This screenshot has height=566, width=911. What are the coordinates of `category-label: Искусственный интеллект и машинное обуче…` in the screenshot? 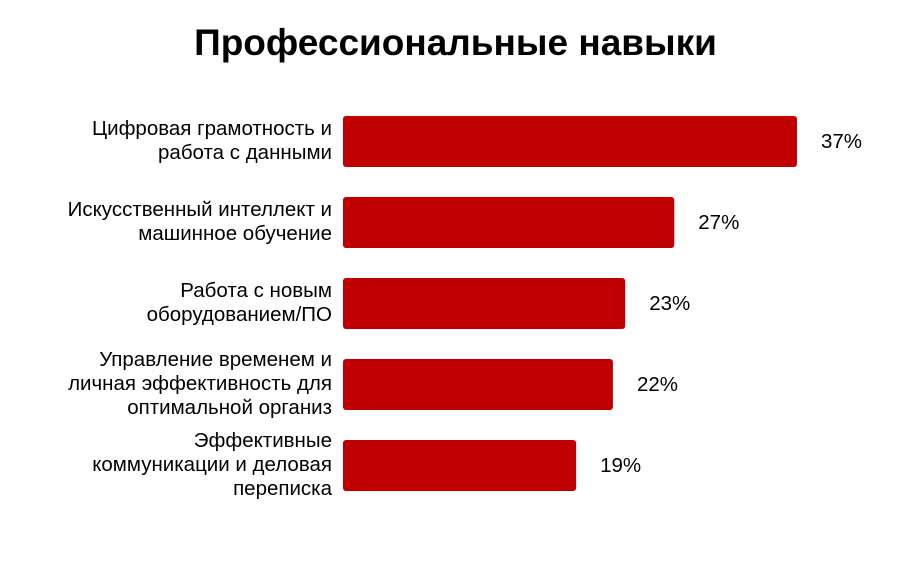 It's located at (199, 221).